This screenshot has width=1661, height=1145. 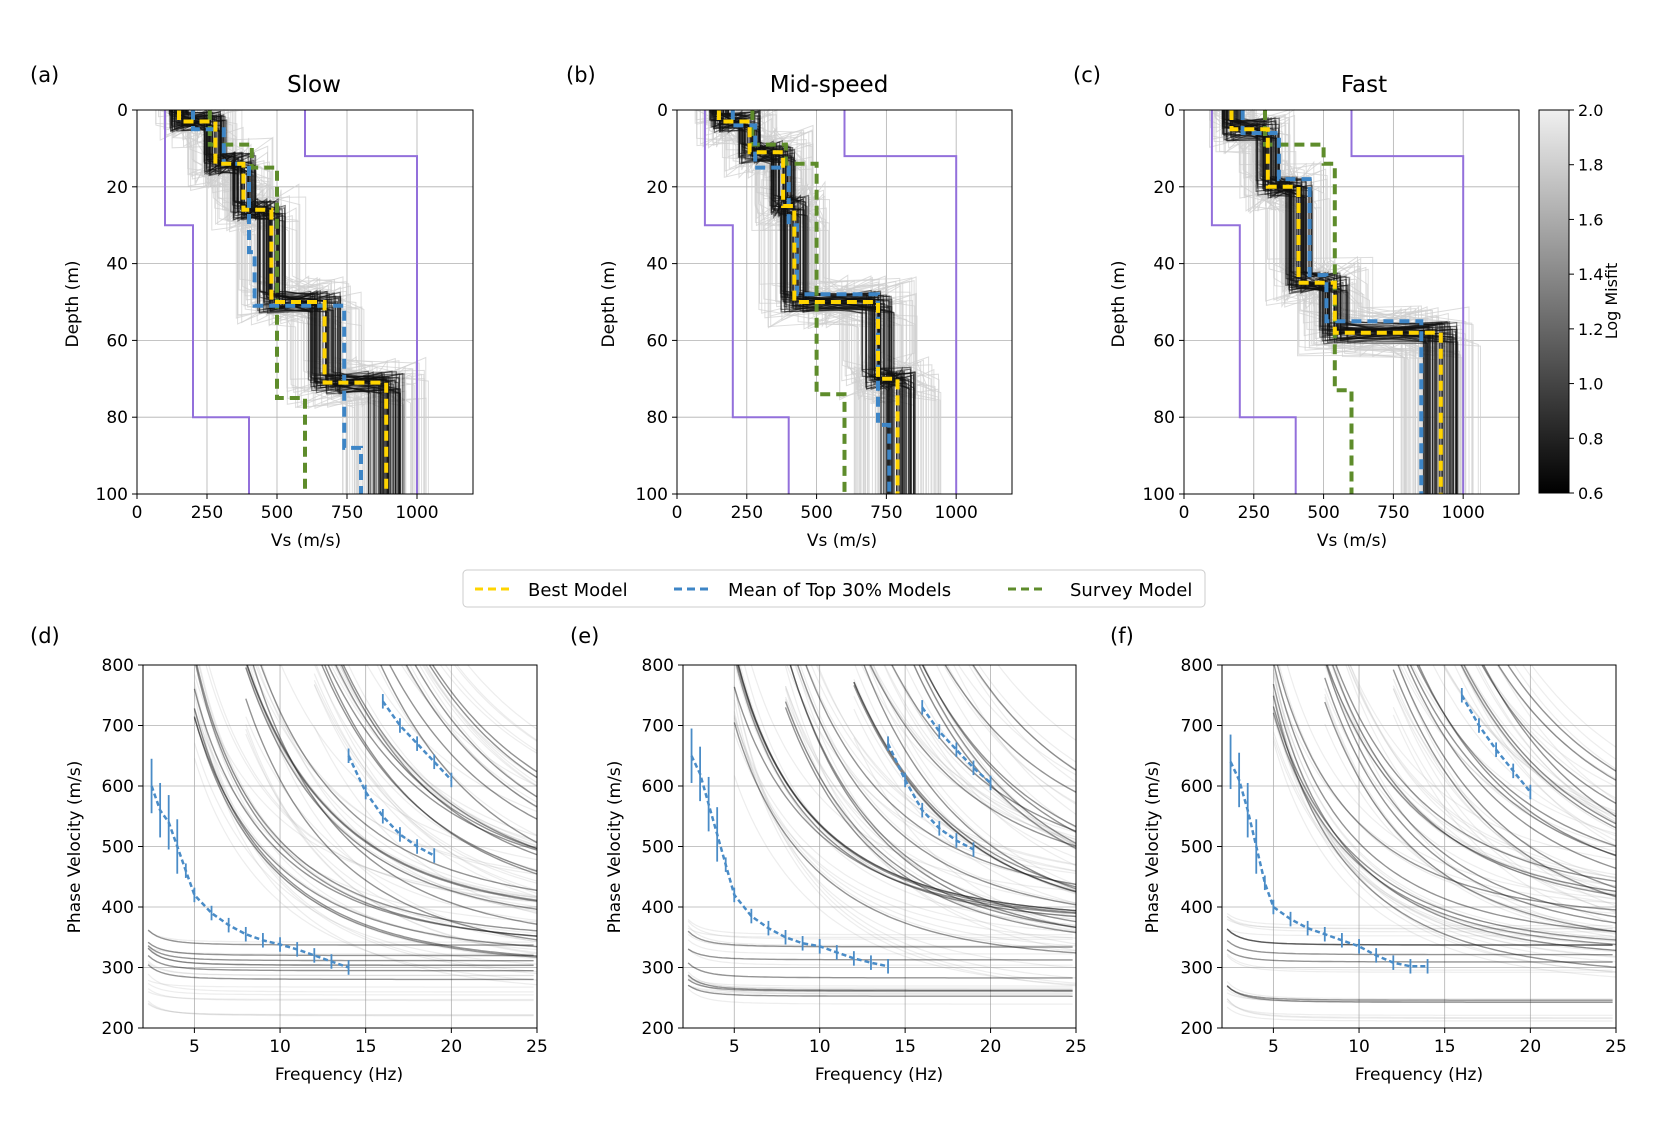 I want to click on panel-f-xtick-label: 10, so click(x=1359, y=1047).